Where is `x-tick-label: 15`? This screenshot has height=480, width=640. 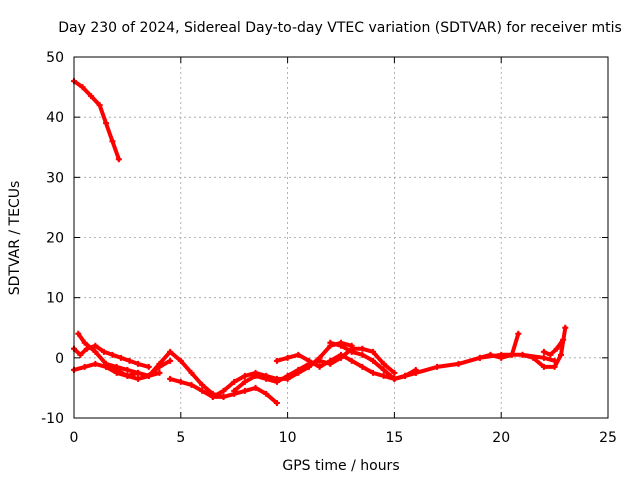
x-tick-label: 15 is located at coordinates (394, 438).